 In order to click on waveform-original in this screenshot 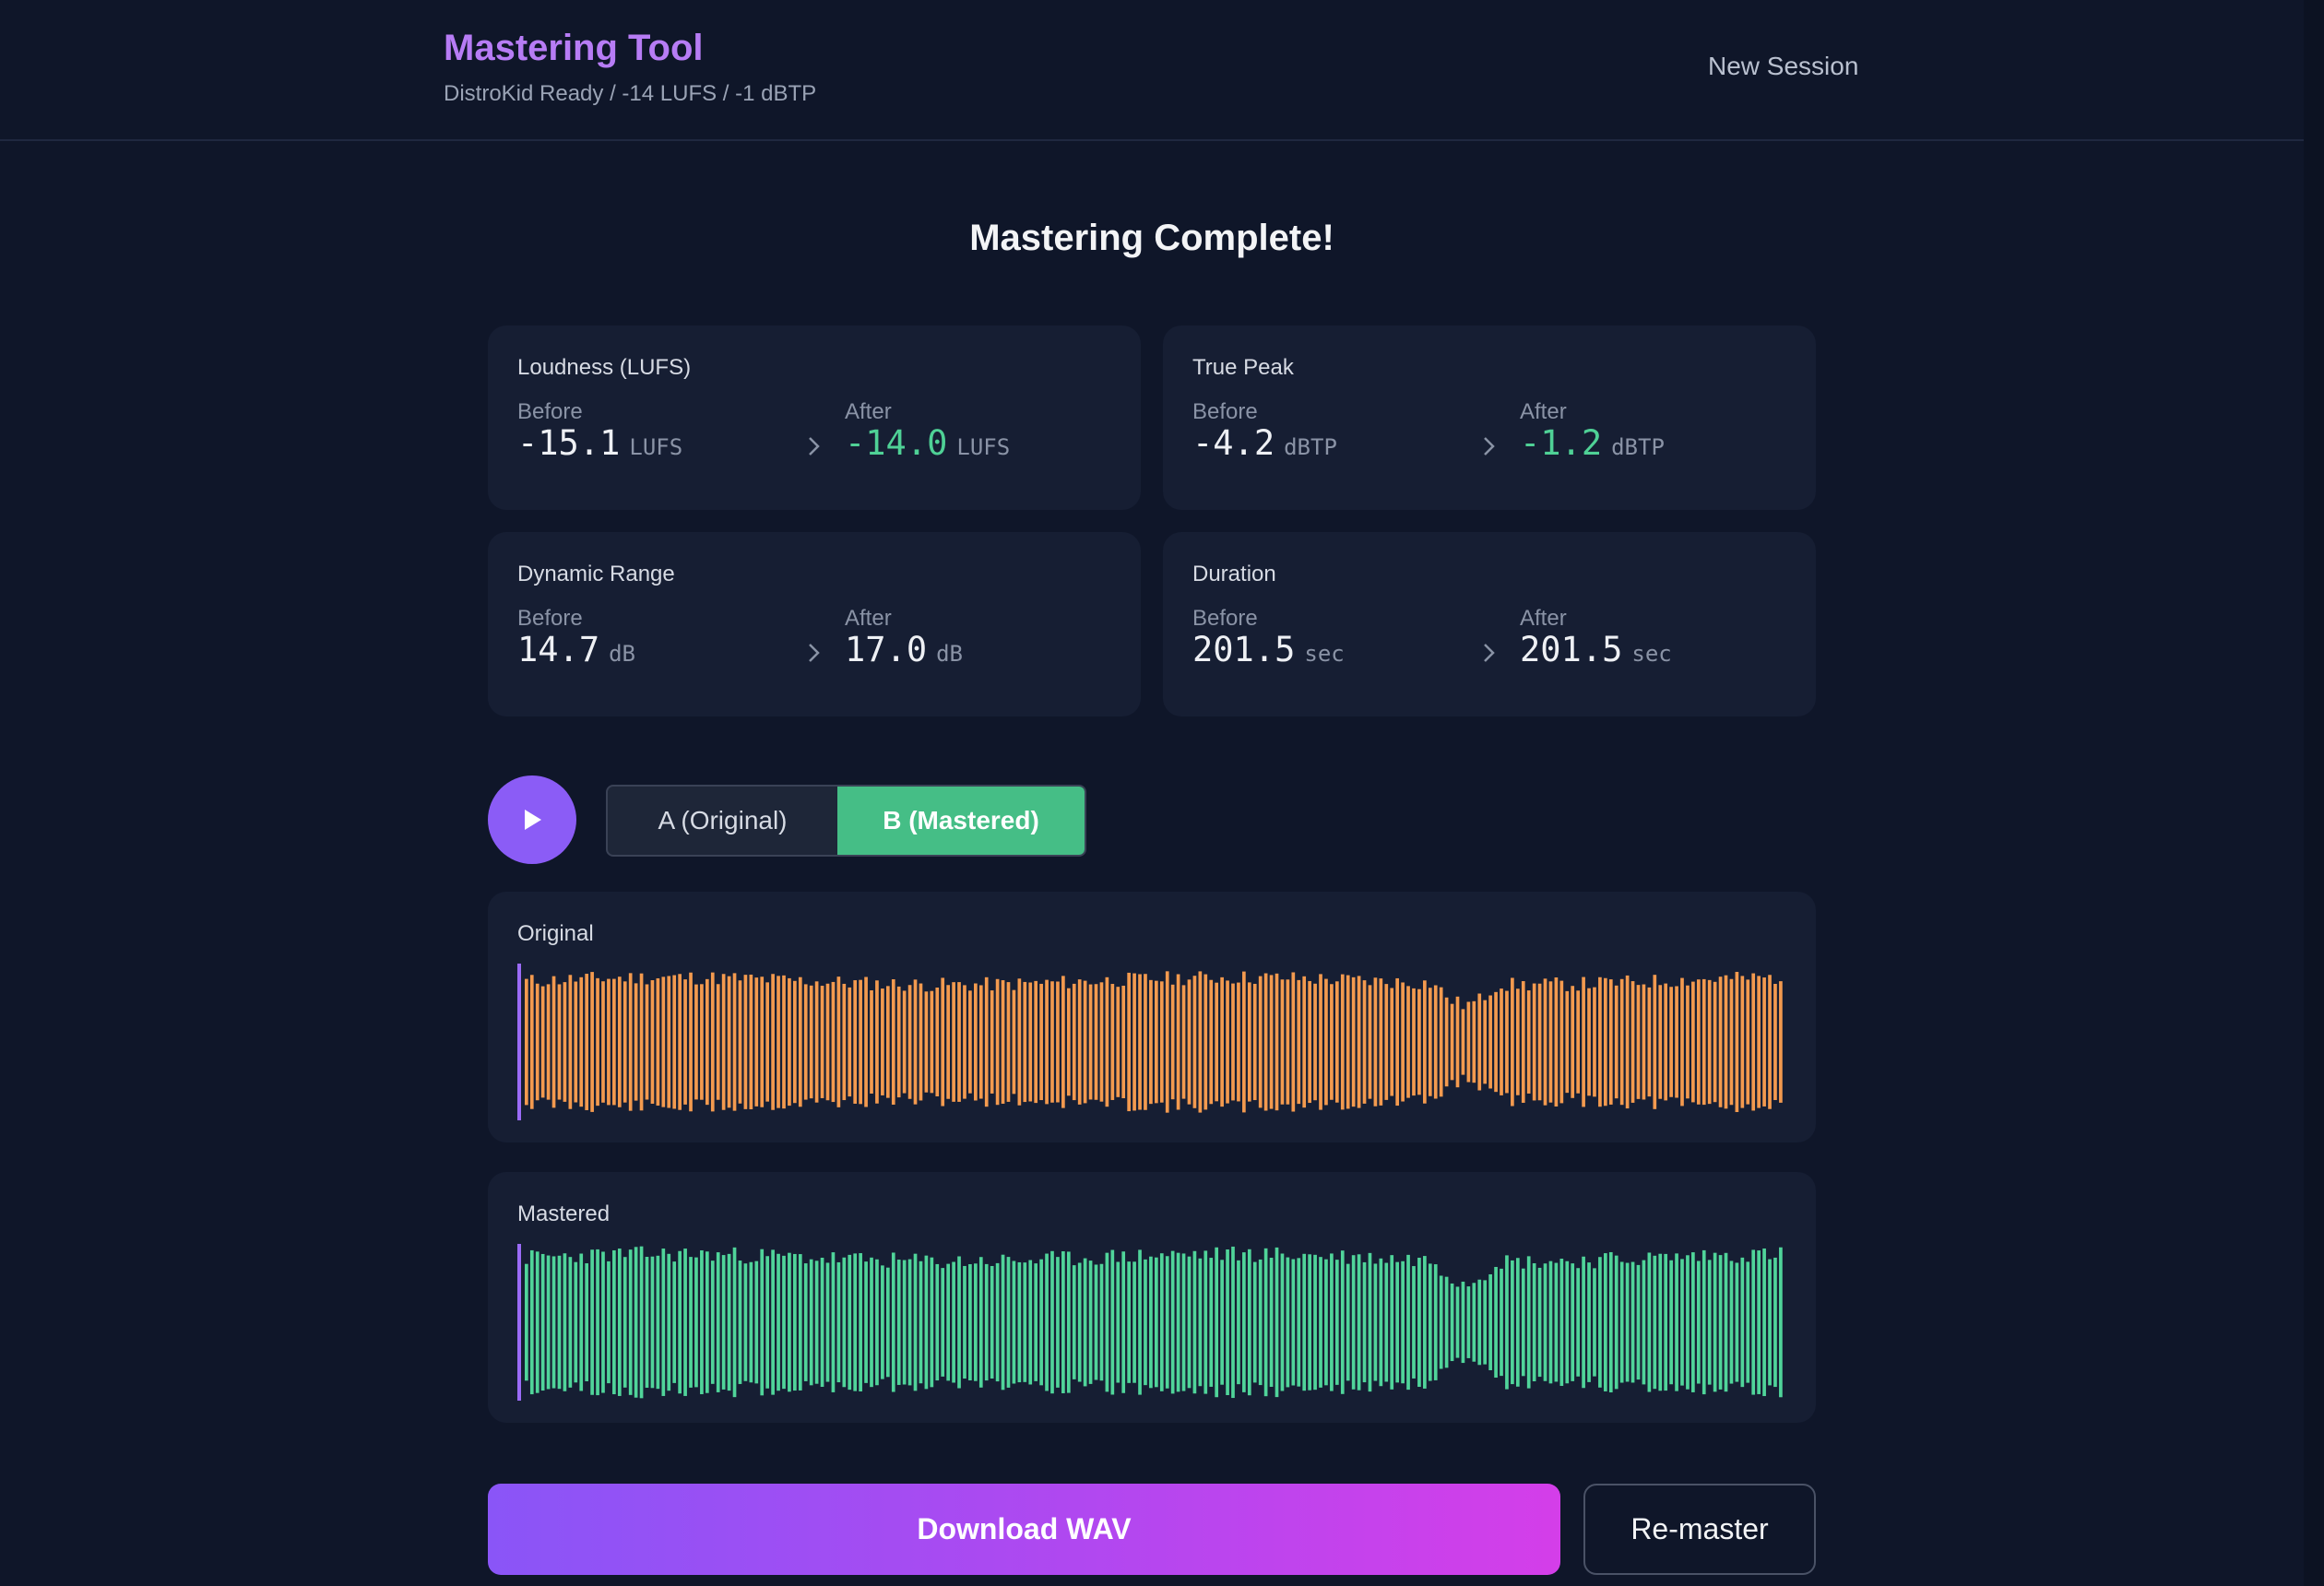, I will do `click(1151, 1042)`.